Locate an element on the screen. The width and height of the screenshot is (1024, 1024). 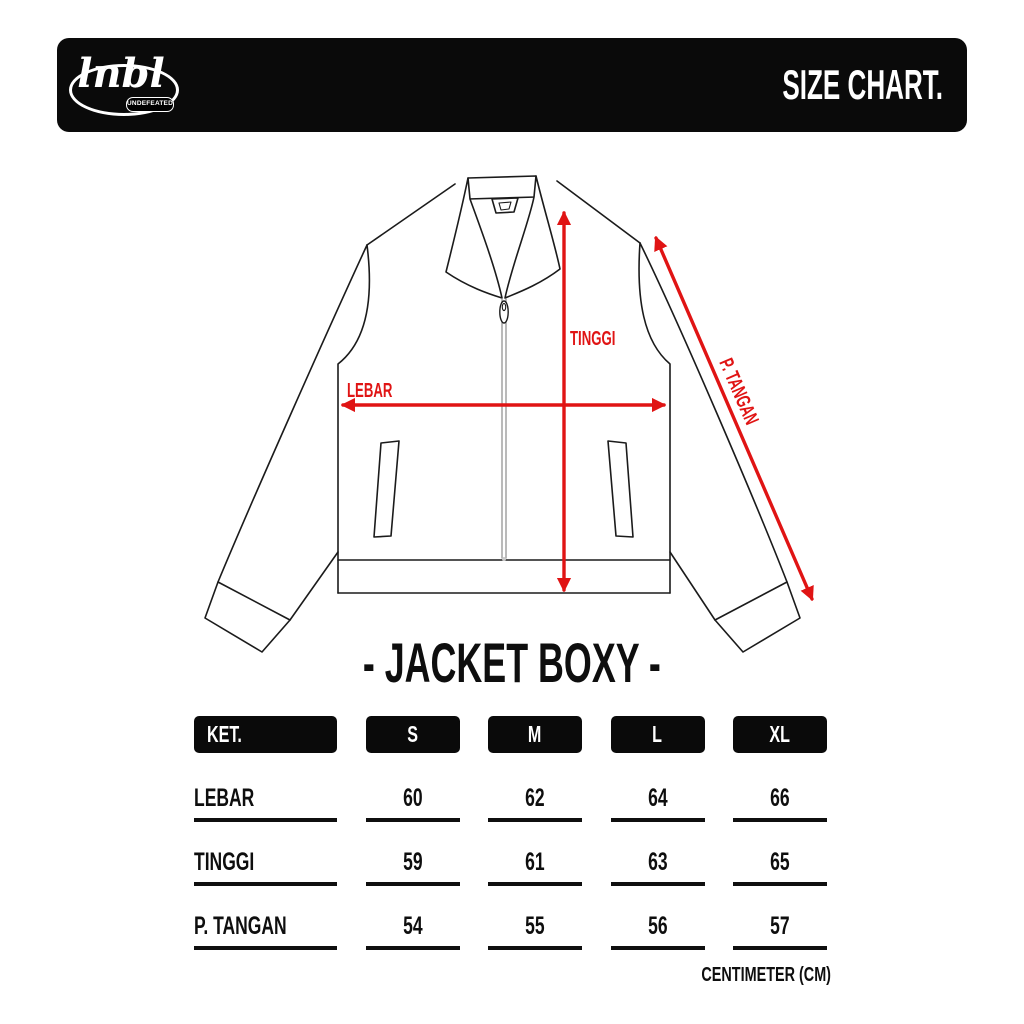
size-chart-title: SIZE CHART. is located at coordinates (862, 84).